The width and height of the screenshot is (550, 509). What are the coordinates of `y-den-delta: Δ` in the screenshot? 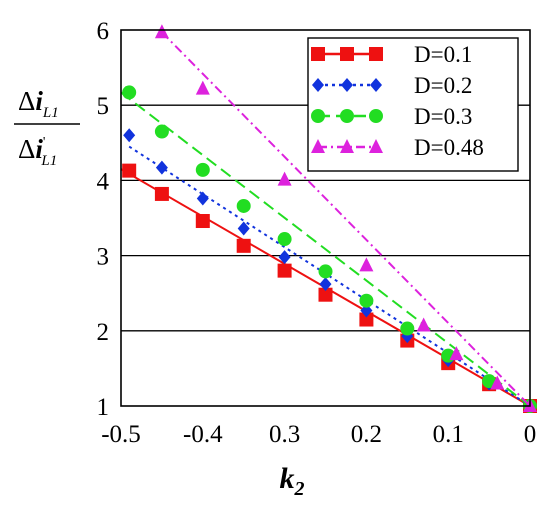 It's located at (26, 149).